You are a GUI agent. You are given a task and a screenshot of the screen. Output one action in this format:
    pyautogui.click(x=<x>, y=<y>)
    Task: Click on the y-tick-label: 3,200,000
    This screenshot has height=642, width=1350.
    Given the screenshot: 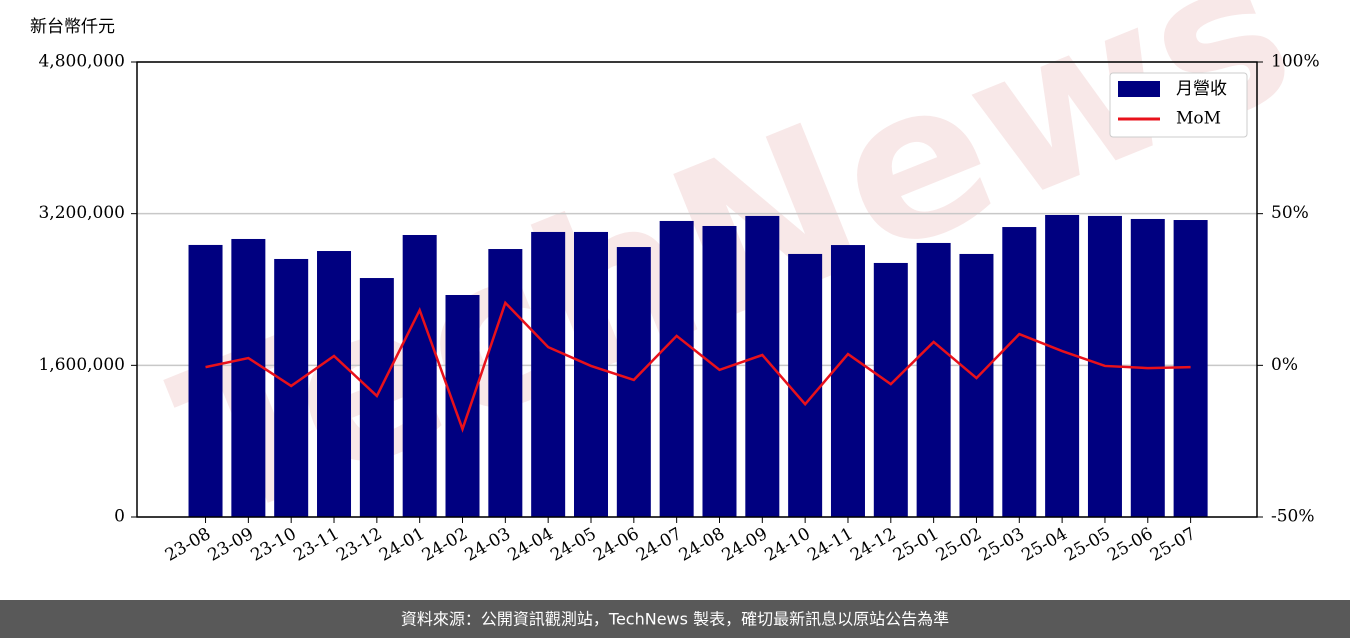 What is the action you would take?
    pyautogui.click(x=81, y=213)
    